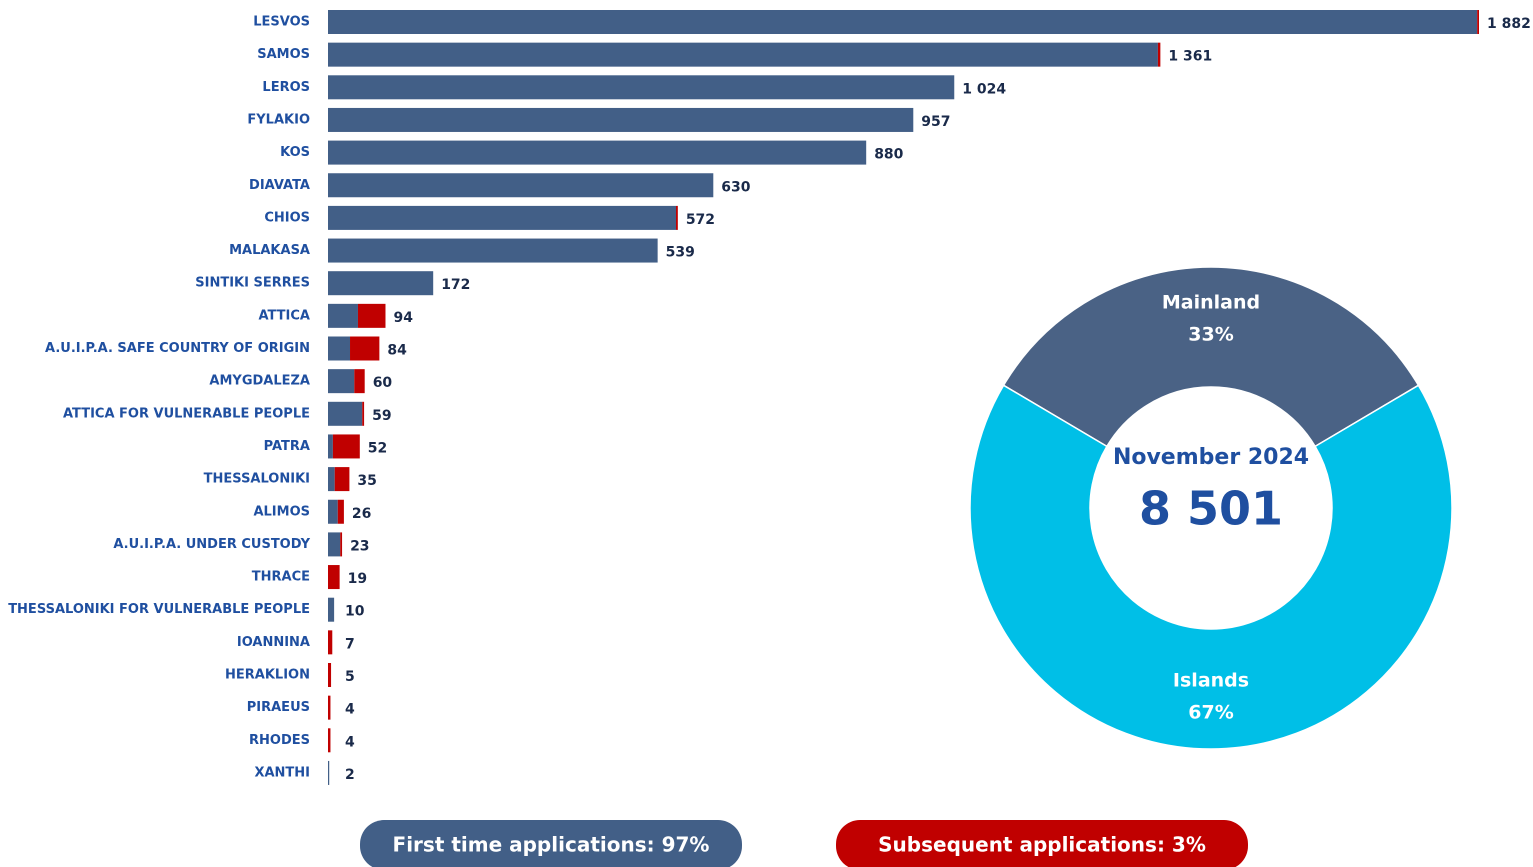 The width and height of the screenshot is (1533, 867). What do you see at coordinates (403, 318) in the screenshot?
I see `total-label: 94` at bounding box center [403, 318].